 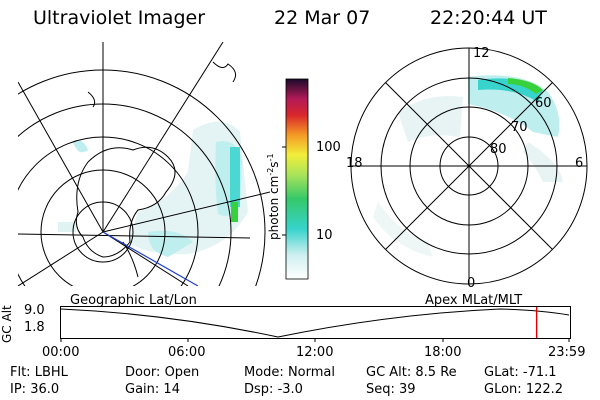 I want to click on info-ip: IP: 36.0, so click(x=35, y=389).